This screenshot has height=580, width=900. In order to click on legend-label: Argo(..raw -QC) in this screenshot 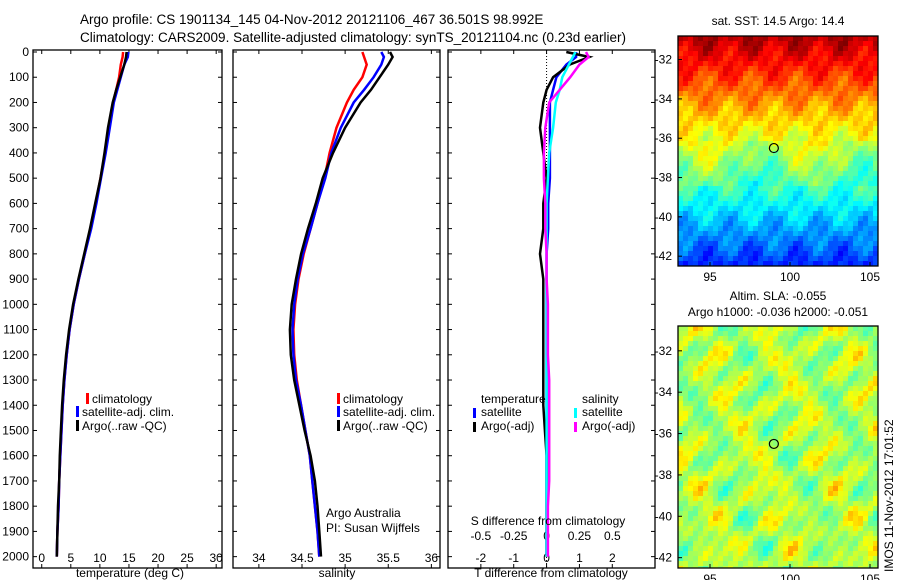, I will do `click(124, 426)`.